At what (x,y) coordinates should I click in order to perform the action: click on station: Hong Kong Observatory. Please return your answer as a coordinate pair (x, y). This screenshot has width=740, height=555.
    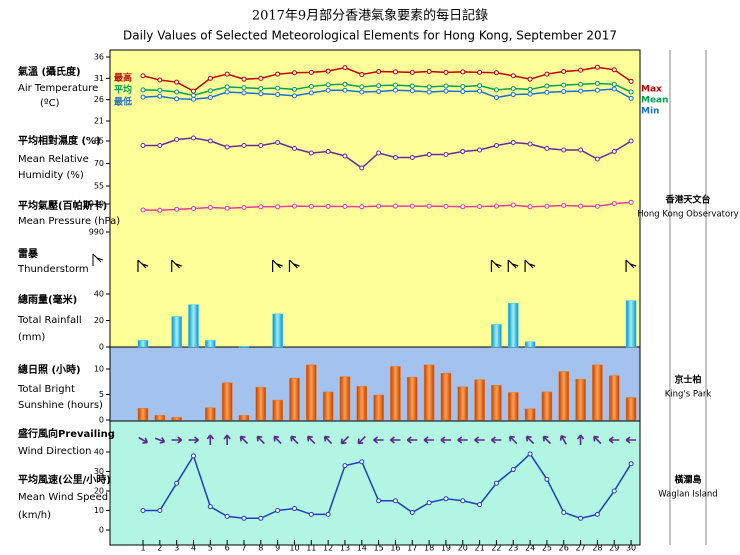
    Looking at the image, I should click on (687, 215).